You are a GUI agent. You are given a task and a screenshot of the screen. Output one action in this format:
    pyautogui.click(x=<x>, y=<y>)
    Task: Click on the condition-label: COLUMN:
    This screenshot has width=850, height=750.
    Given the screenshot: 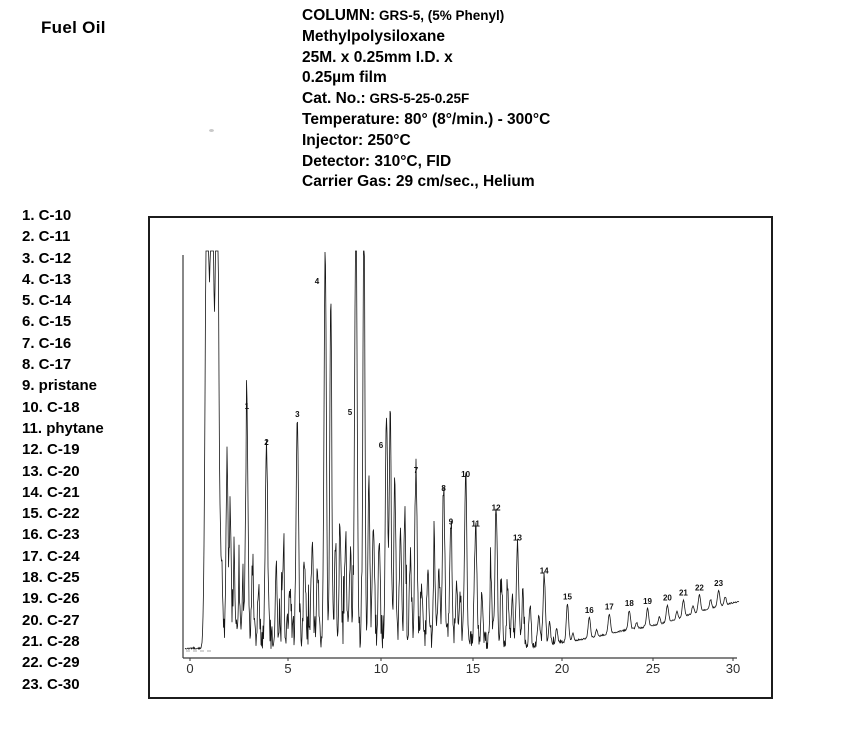 What is the action you would take?
    pyautogui.click(x=339, y=15)
    